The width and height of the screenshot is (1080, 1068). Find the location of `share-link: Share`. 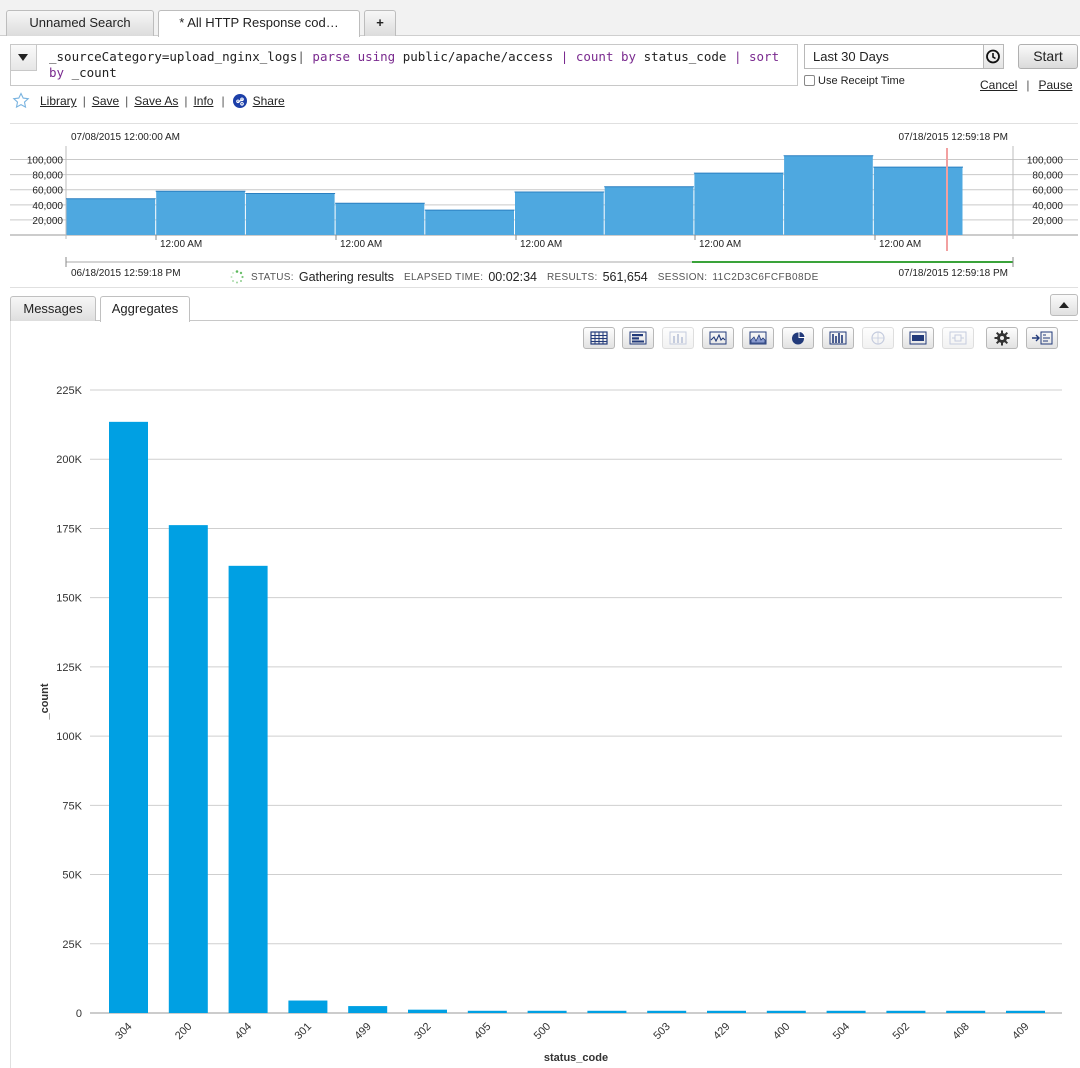

share-link: Share is located at coordinates (268, 101).